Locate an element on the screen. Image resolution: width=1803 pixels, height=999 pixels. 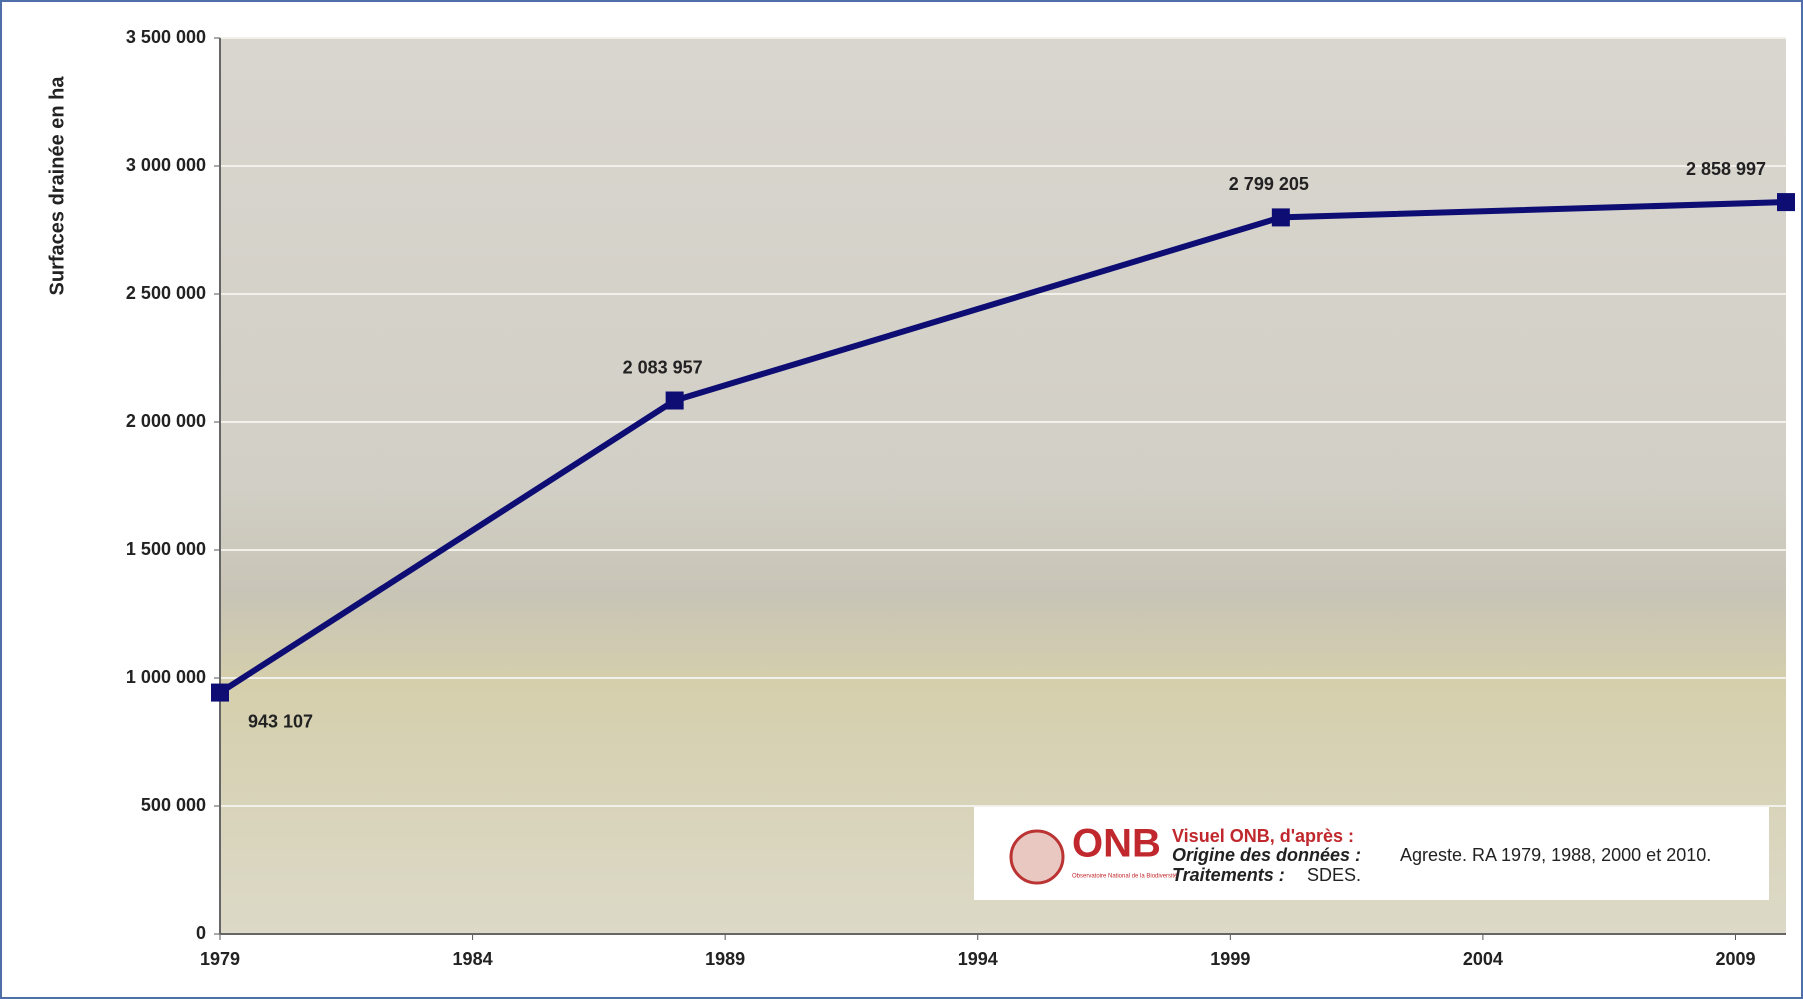
x-tick-label: 2009 is located at coordinates (1735, 959).